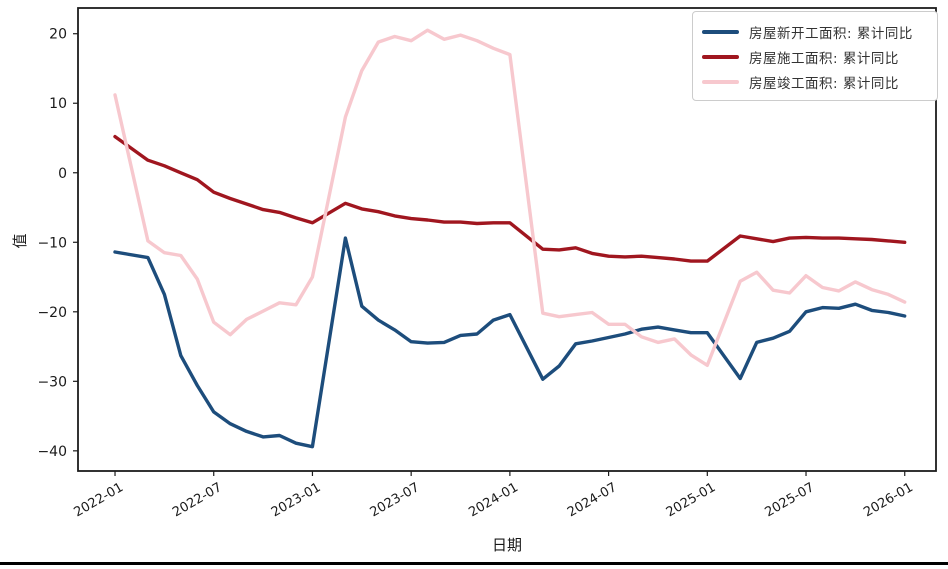  What do you see at coordinates (824, 58) in the screenshot?
I see `legend-label: 房屋施工面积: 累计同比` at bounding box center [824, 58].